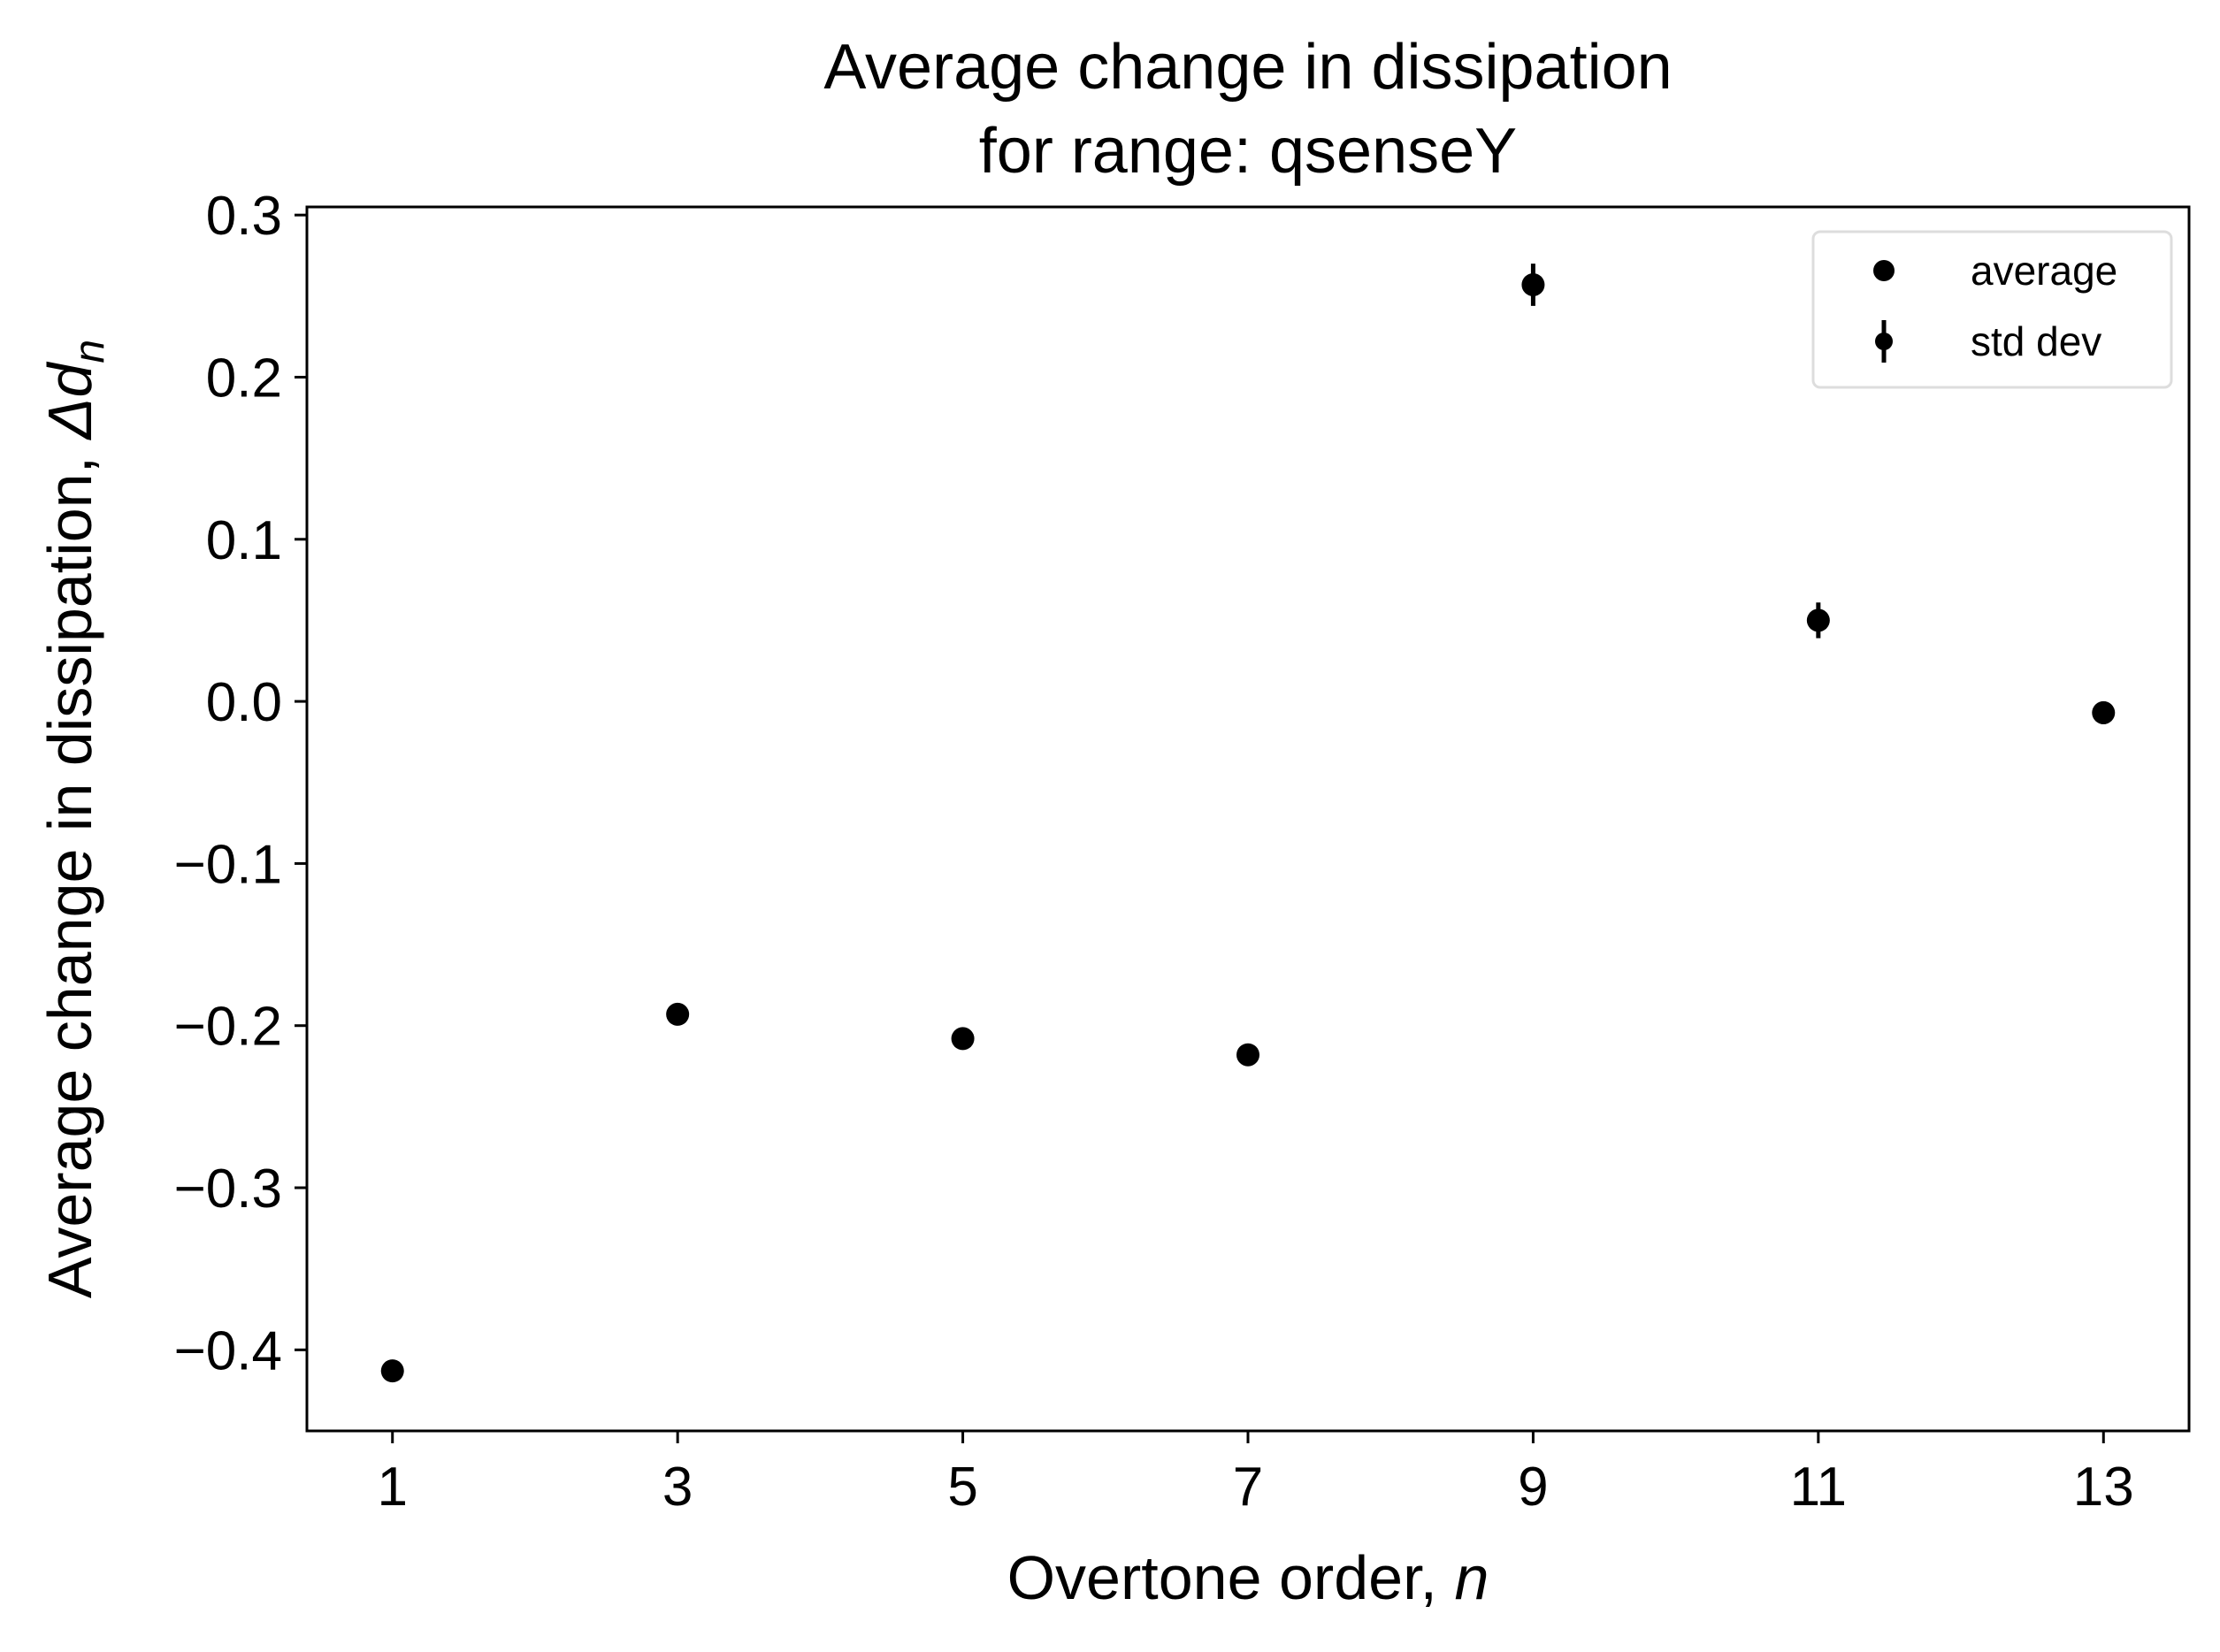 The image size is (2220, 1652). What do you see at coordinates (69, 869) in the screenshot?
I see `y-axis-label-text: Average change in dissipation,` at bounding box center [69, 869].